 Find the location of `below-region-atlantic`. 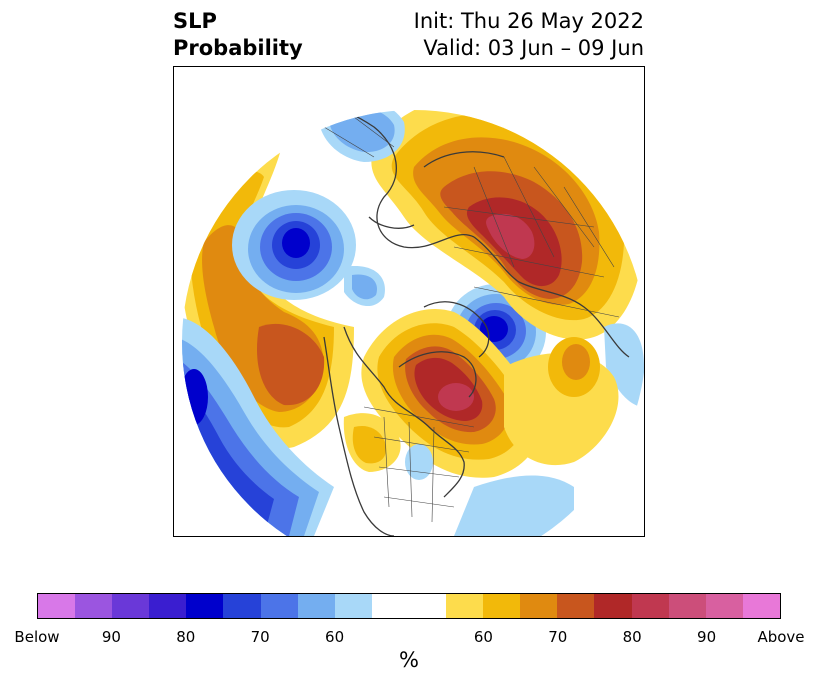

below-region-atlantic is located at coordinates (549, 429).